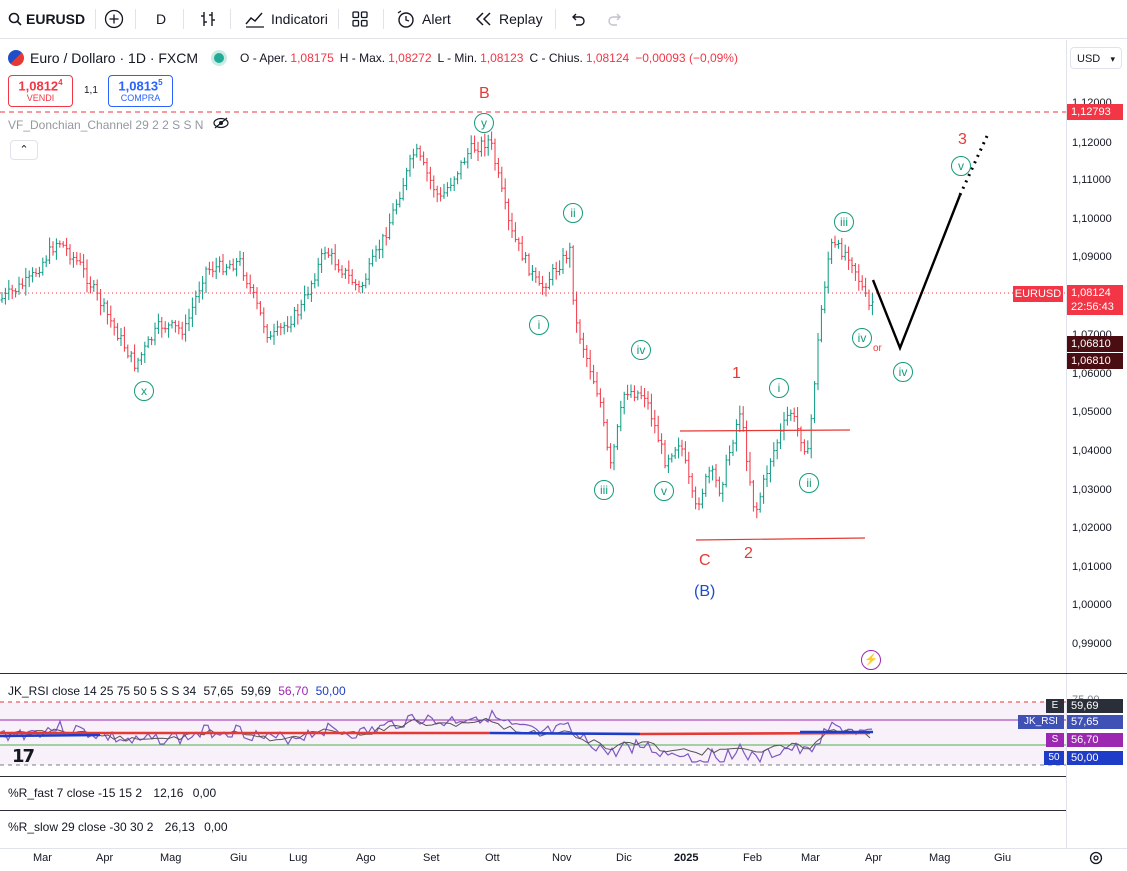 This screenshot has height=871, width=1127. I want to click on symbol-name: EURUSD, so click(56, 19).